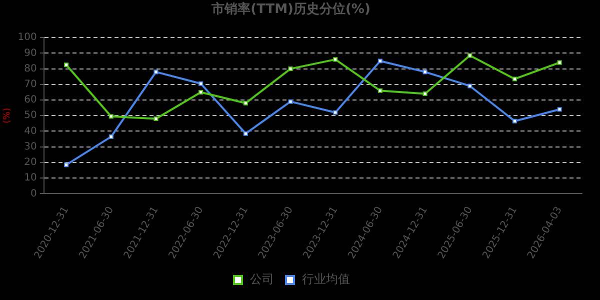 The image size is (600, 300). I want to click on y-tick-label: 50, so click(30, 116).